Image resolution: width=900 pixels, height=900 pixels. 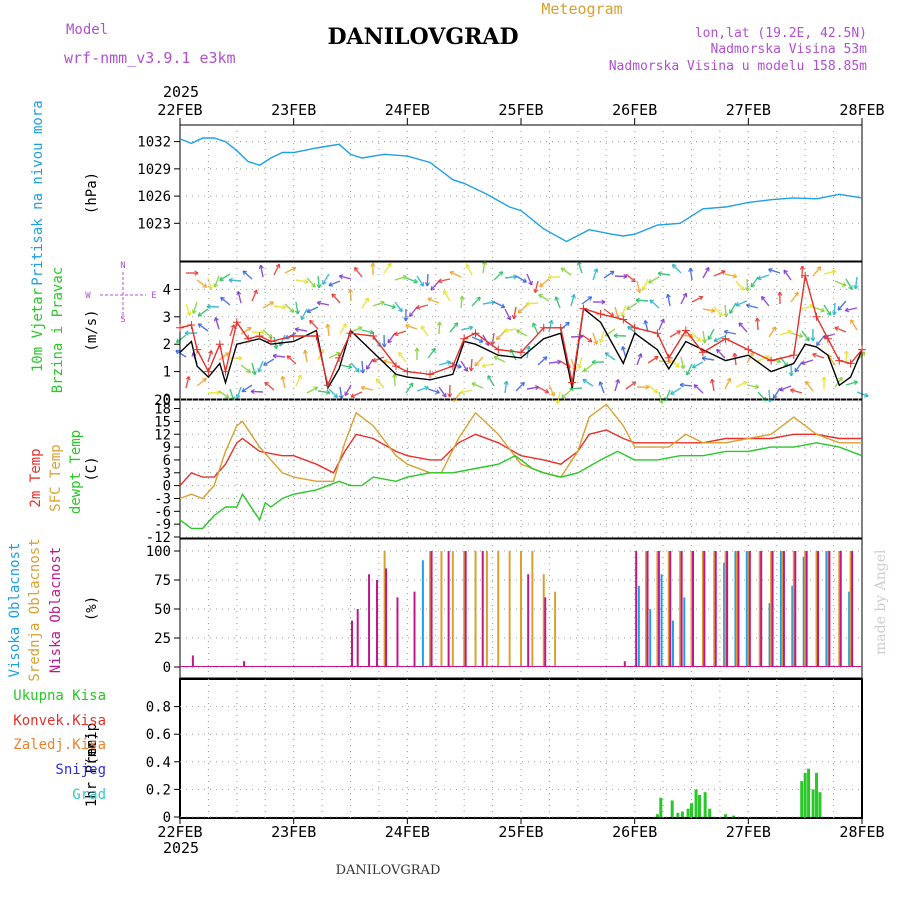 What do you see at coordinates (158, 790) in the screenshot?
I see `y-tick-label: 0.2` at bounding box center [158, 790].